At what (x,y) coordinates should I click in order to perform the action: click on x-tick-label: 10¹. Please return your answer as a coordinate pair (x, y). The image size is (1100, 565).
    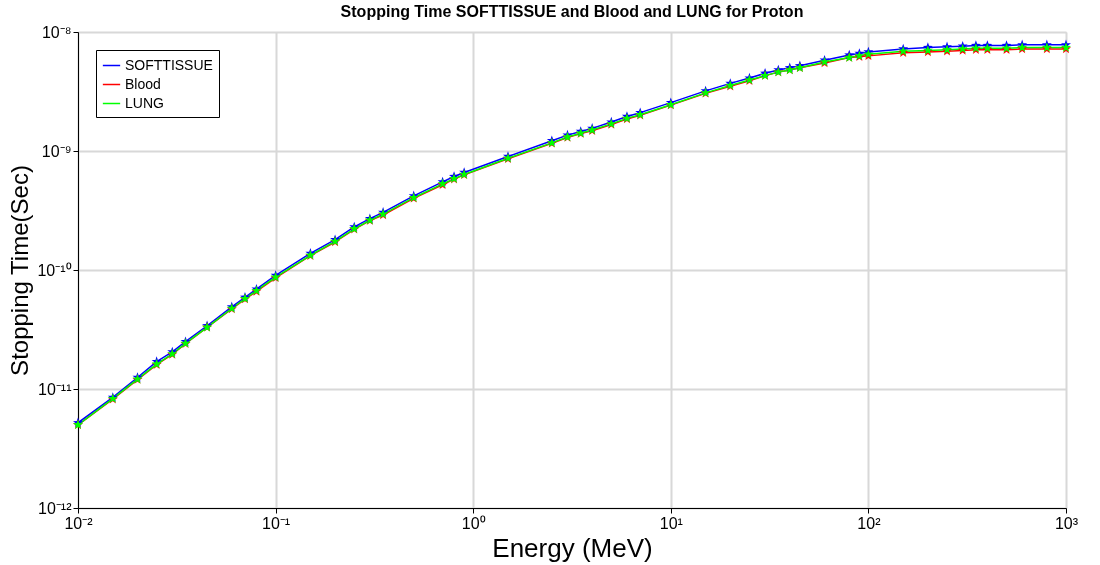
    Looking at the image, I should click on (671, 523).